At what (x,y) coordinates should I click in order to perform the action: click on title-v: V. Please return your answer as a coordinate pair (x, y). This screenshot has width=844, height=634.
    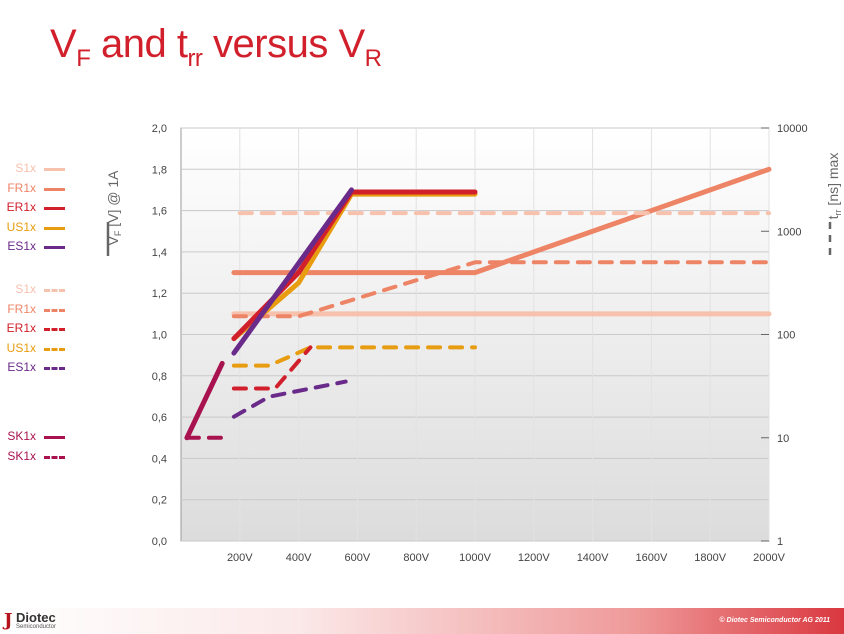
    Looking at the image, I should click on (63, 44).